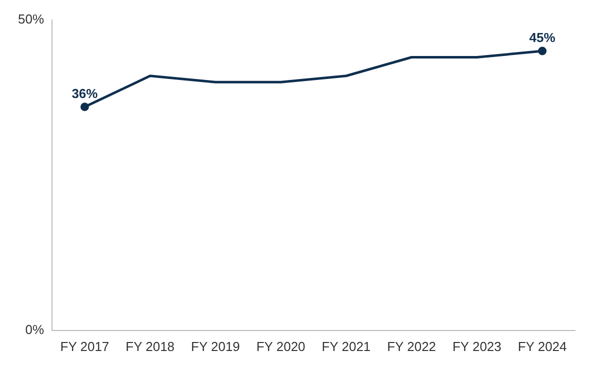 This screenshot has width=600, height=368. What do you see at coordinates (85, 346) in the screenshot?
I see `x-tick-label: FY 2017` at bounding box center [85, 346].